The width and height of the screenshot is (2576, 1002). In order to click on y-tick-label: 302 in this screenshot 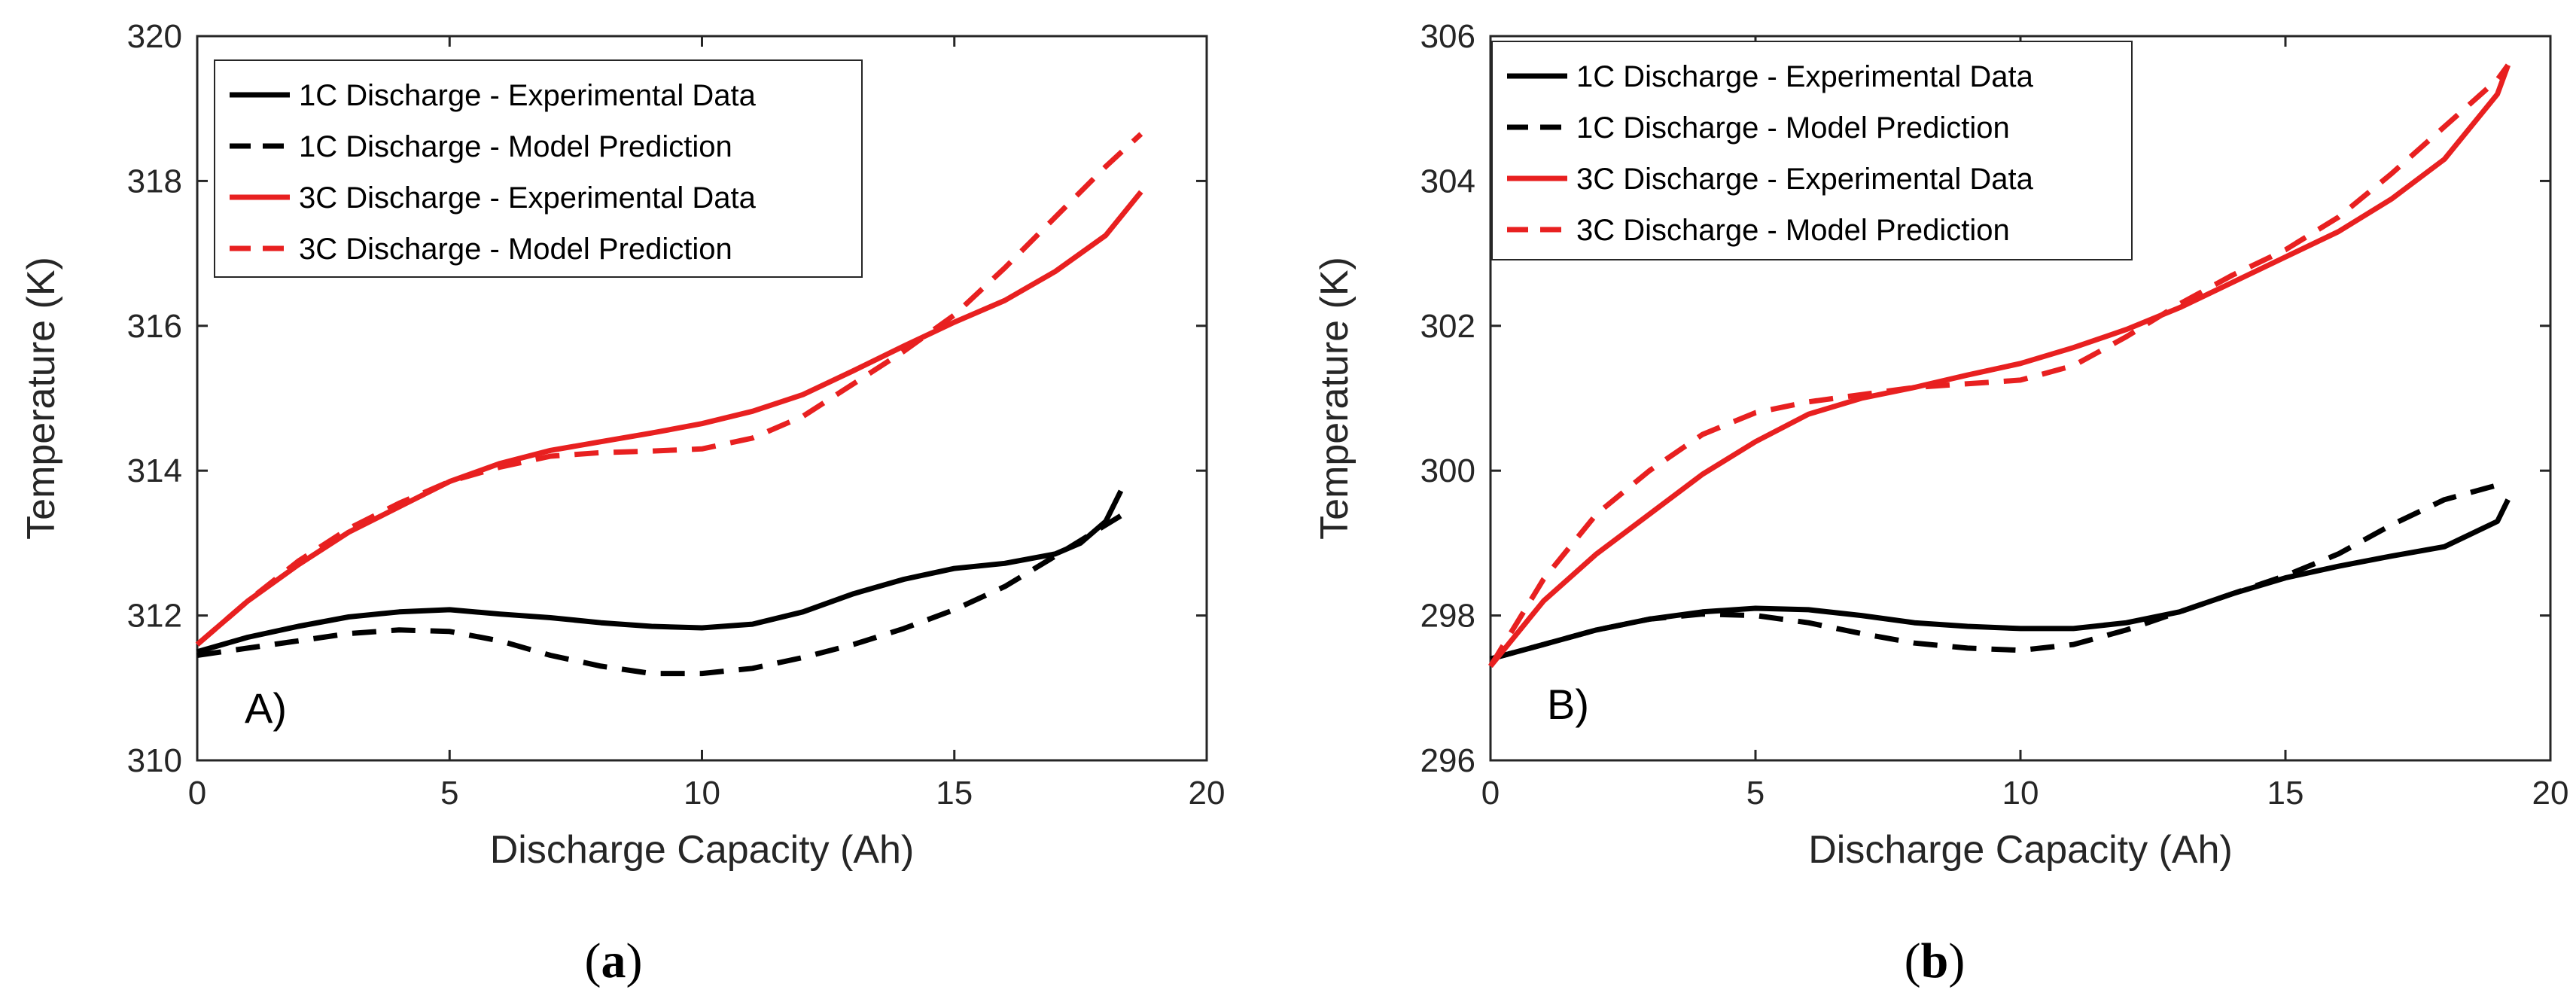, I will do `click(1447, 326)`.